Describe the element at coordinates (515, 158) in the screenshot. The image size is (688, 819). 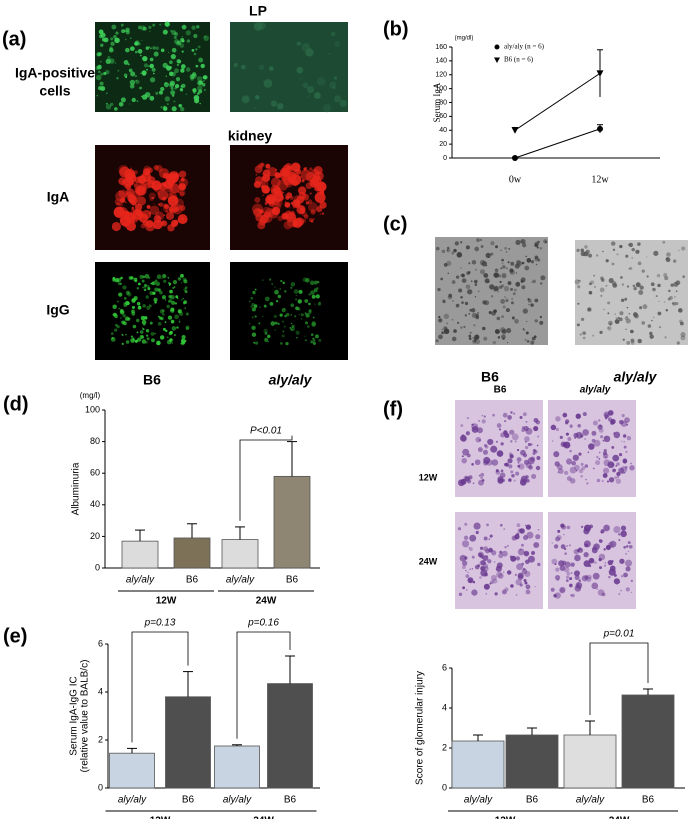
I see `marker` at that location.